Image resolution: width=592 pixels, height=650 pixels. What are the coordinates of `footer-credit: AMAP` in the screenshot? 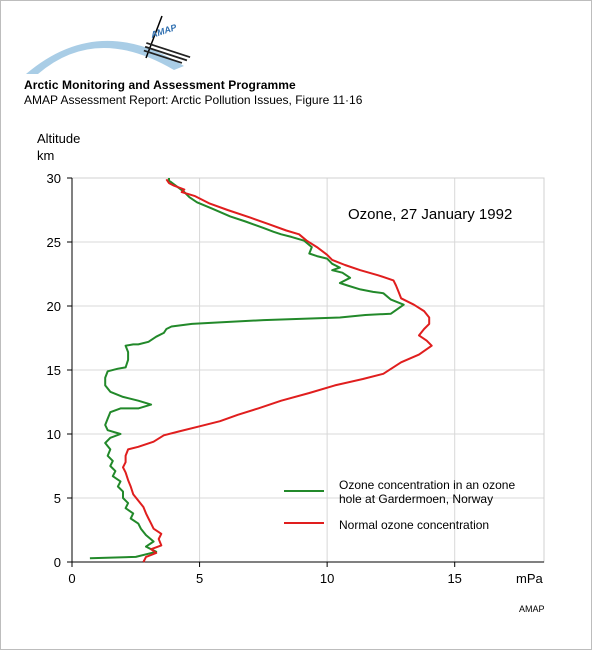 It's located at (532, 609).